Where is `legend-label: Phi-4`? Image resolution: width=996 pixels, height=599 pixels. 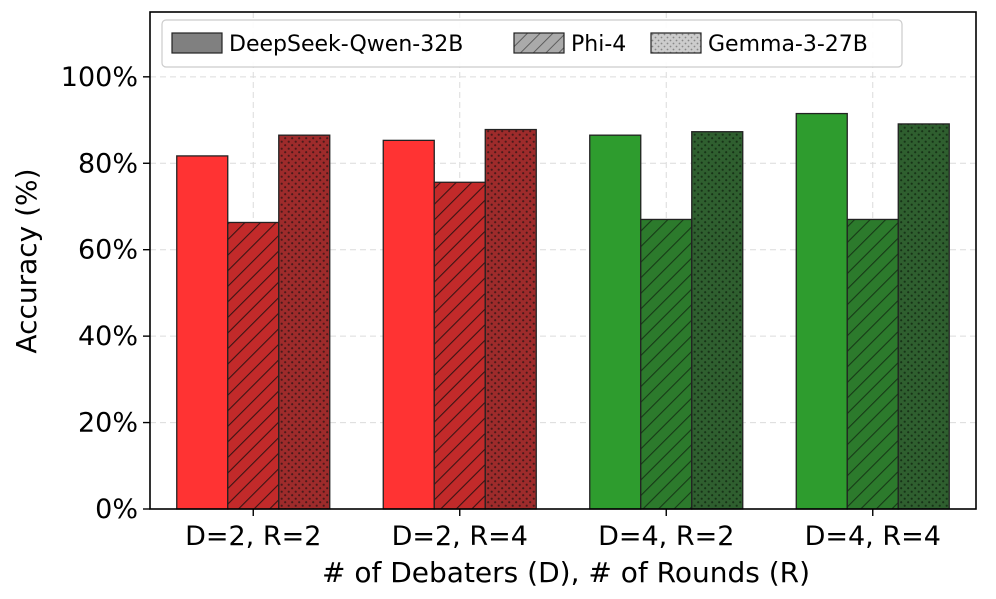 legend-label: Phi-4 is located at coordinates (598, 44).